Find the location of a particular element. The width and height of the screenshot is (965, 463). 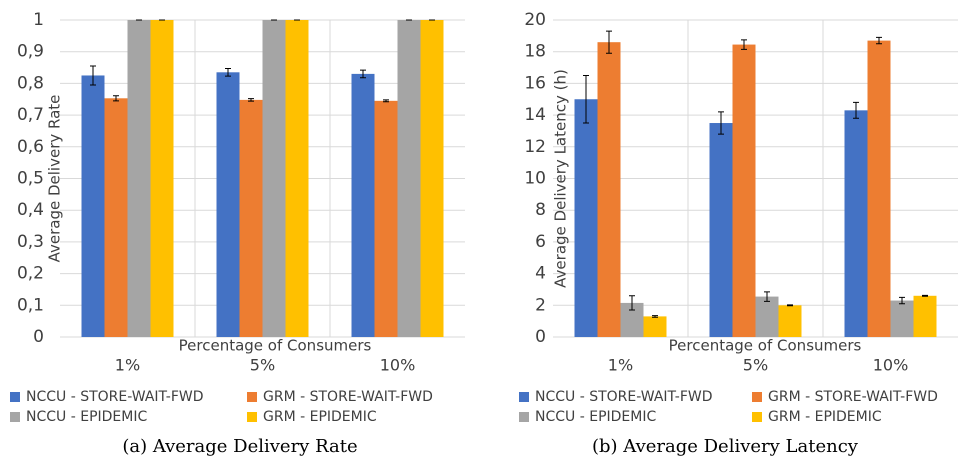

y-tick-label: 16 is located at coordinates (535, 83).